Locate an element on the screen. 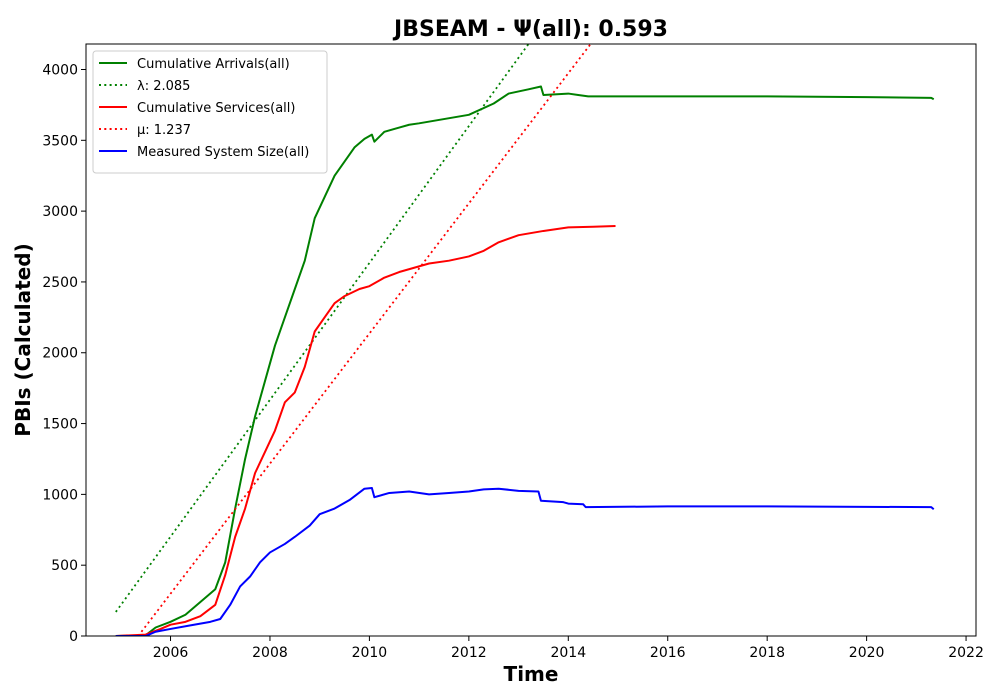 This screenshot has height=700, width=1000. x-tick-label: 2018 is located at coordinates (767, 653).